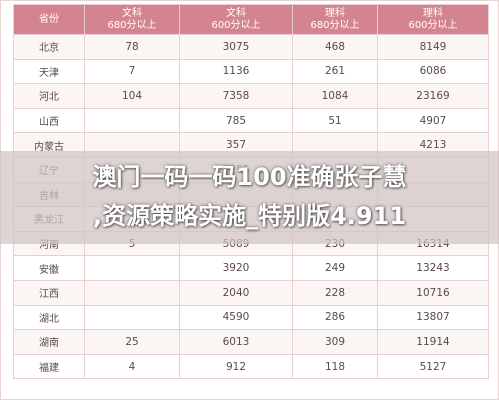 The height and width of the screenshot is (400, 499). I want to click on overlay-line-1: 澳门一码一码100准确张子慧, so click(249, 177).